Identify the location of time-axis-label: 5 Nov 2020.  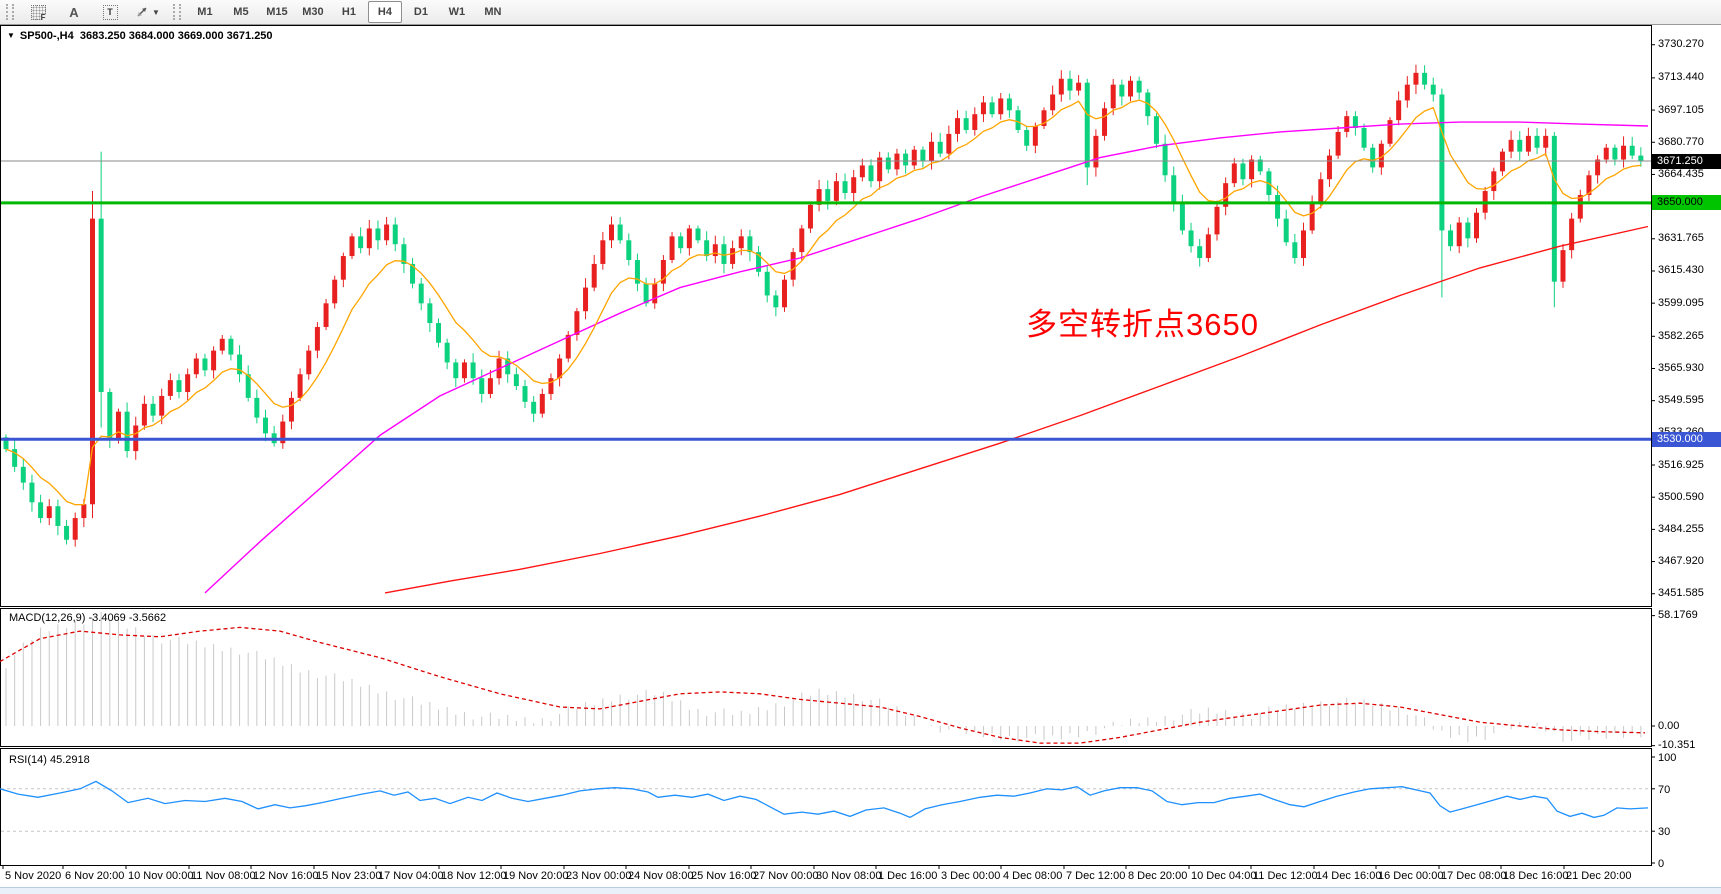
(33, 876).